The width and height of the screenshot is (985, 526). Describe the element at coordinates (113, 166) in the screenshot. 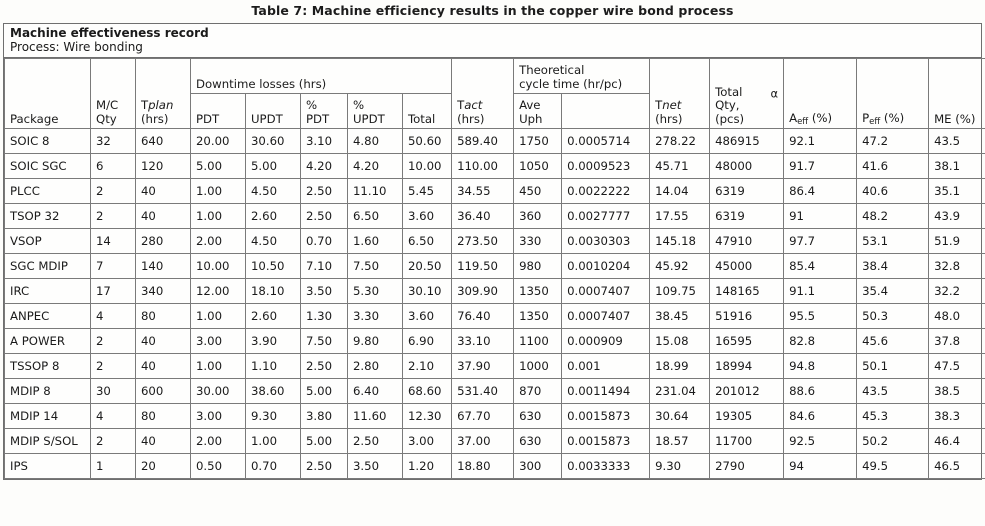

I see `cell-mc-qty: 6` at that location.